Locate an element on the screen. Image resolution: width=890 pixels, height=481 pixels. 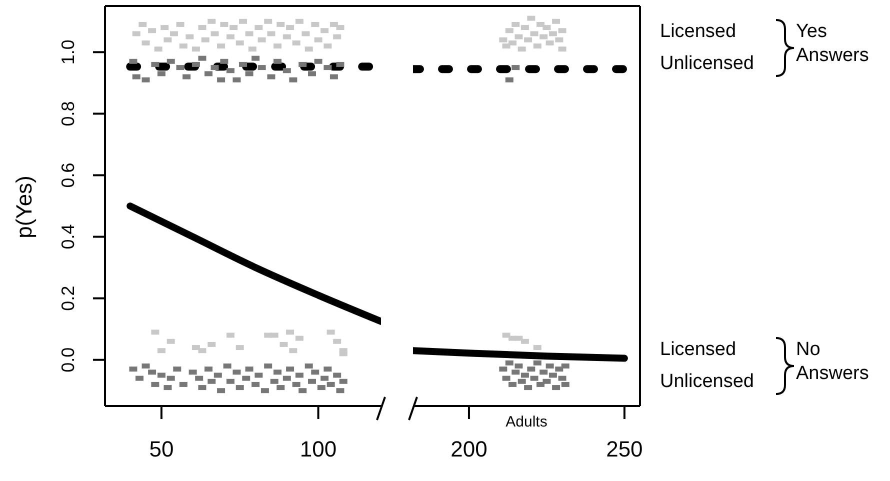
y-tick-label: 0.8 is located at coordinates (68, 113).